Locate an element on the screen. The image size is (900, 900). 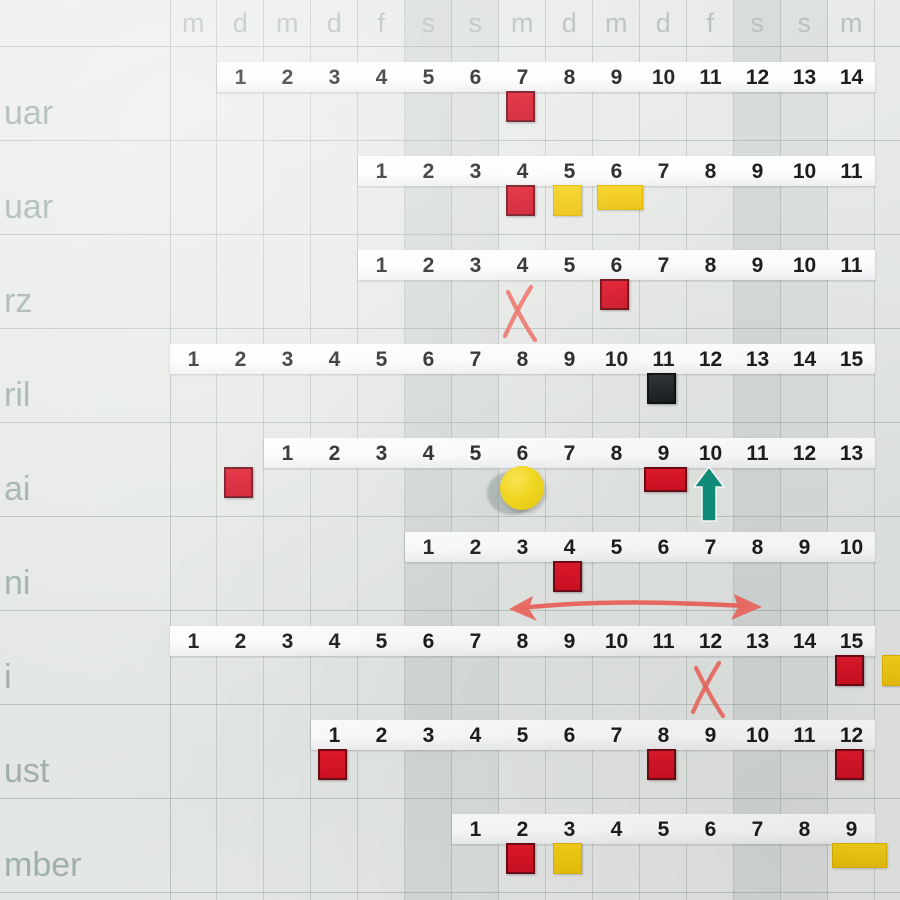
day-number-juli-7: 7 is located at coordinates (475, 641).